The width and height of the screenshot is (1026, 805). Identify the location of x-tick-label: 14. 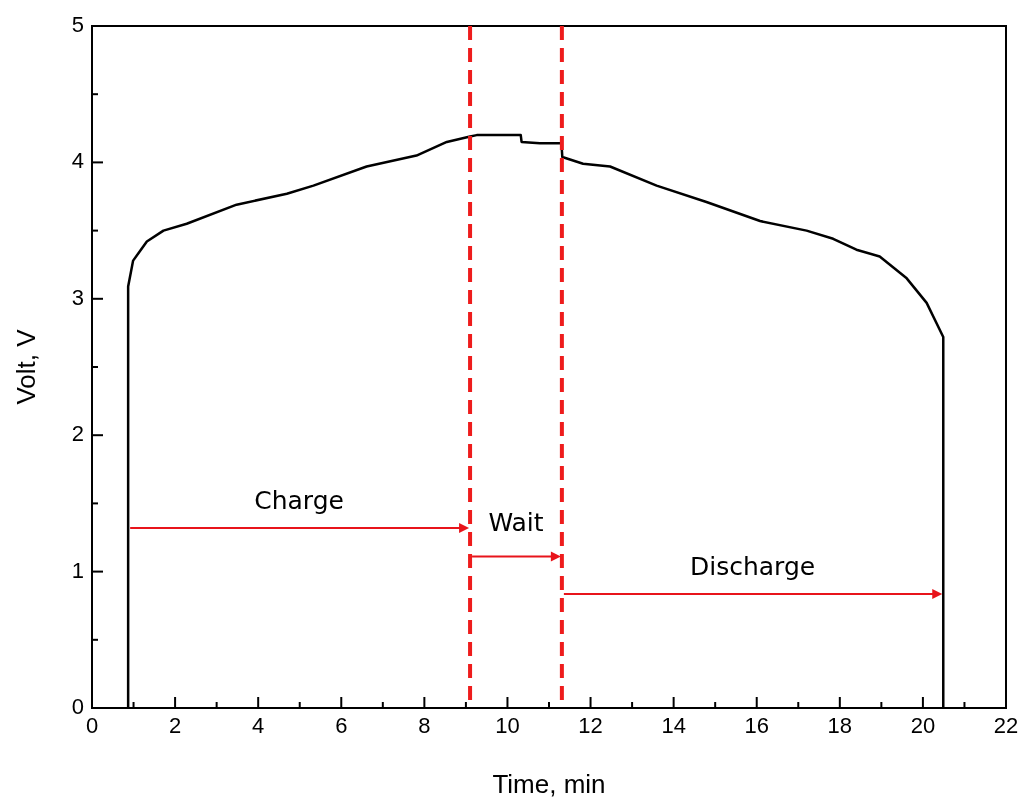
(673, 726).